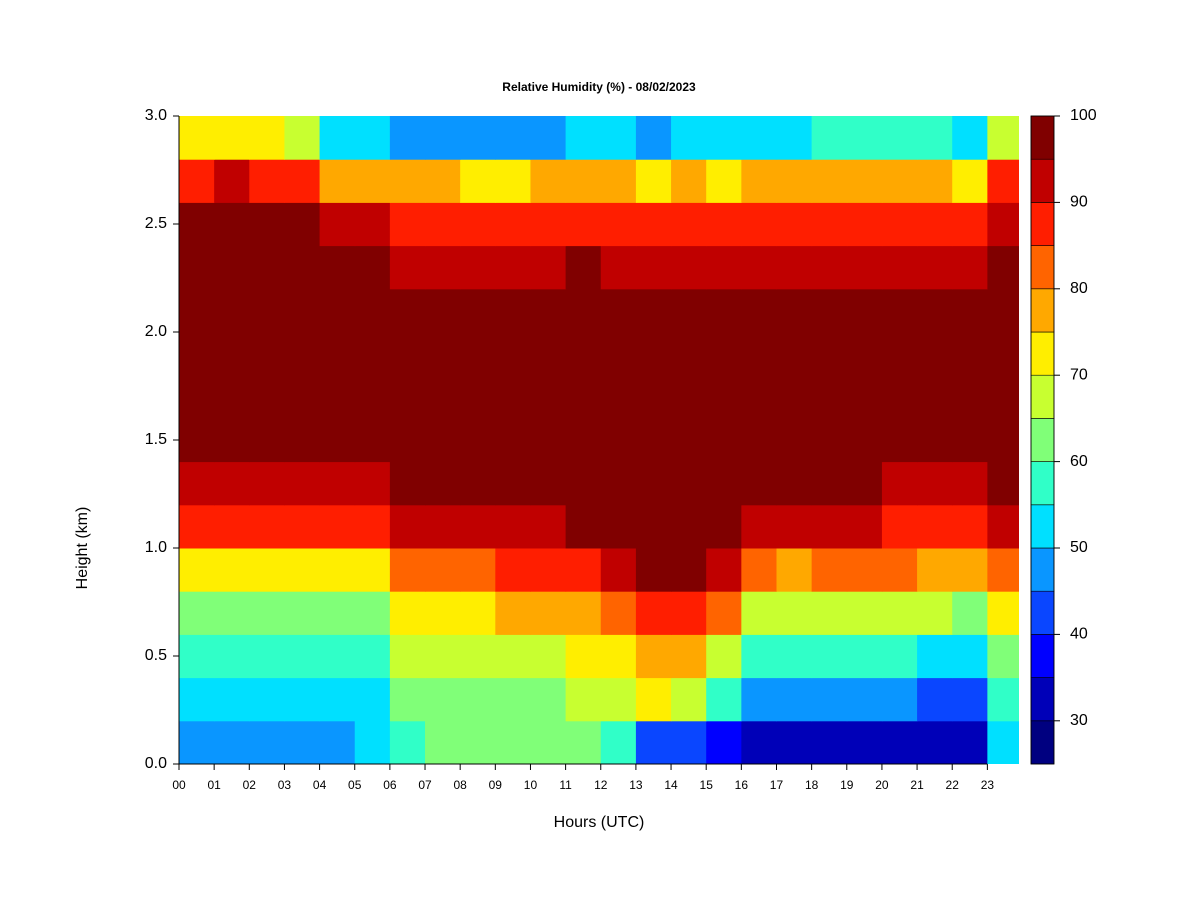 The width and height of the screenshot is (1200, 905). I want to click on colorbar-tick-label: 30, so click(1079, 720).